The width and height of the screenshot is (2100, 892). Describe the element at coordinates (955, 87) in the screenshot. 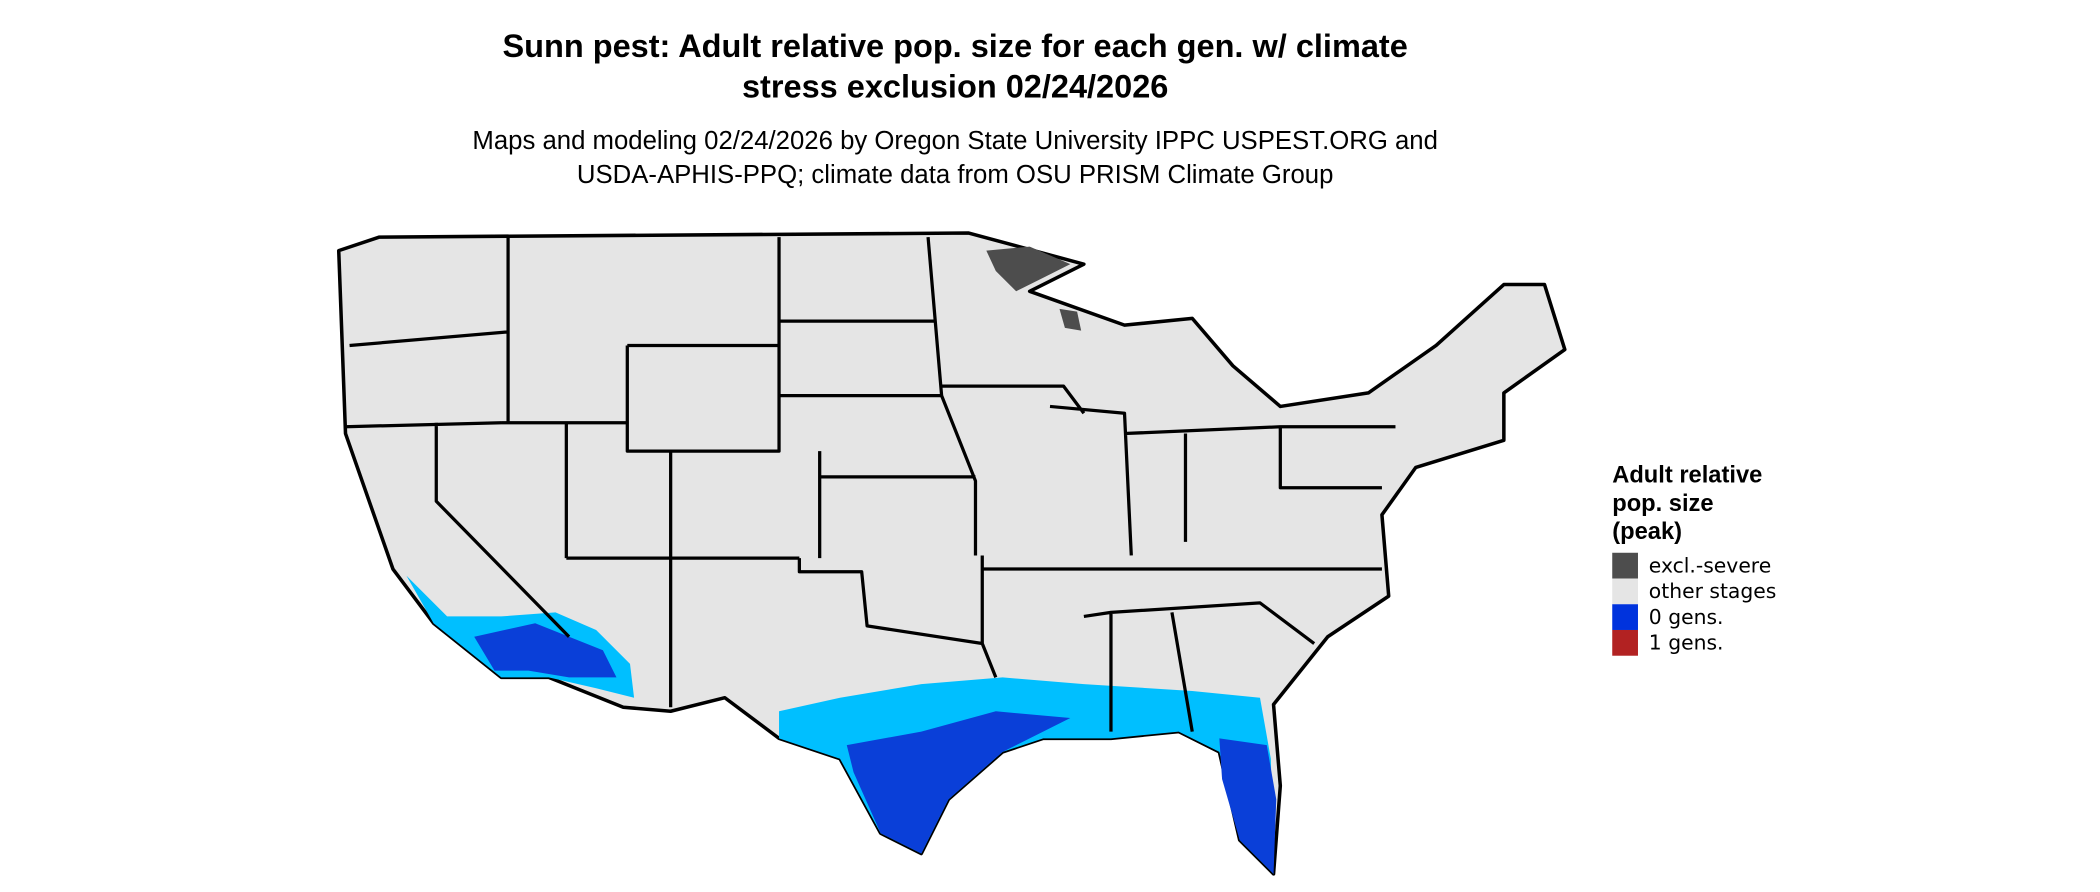

I see `title-line: stress exclusion 02/24/2026` at that location.